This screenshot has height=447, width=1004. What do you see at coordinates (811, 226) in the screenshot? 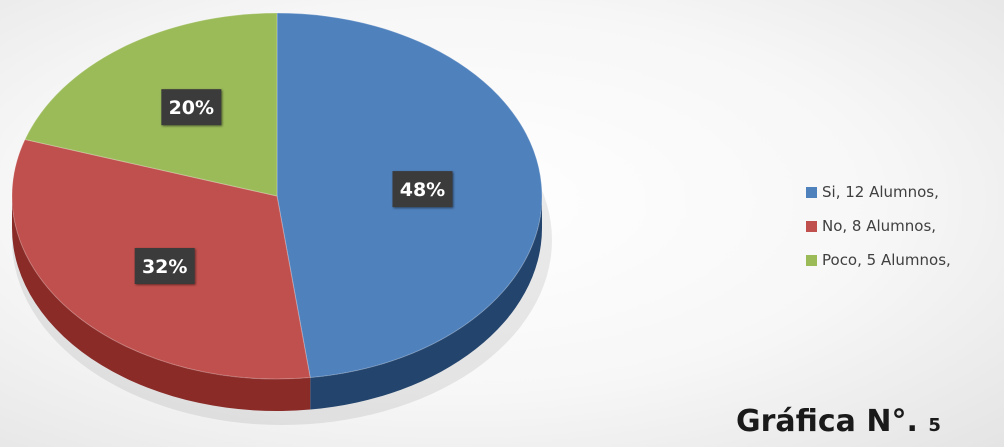
I see `legend-swatch-no` at bounding box center [811, 226].